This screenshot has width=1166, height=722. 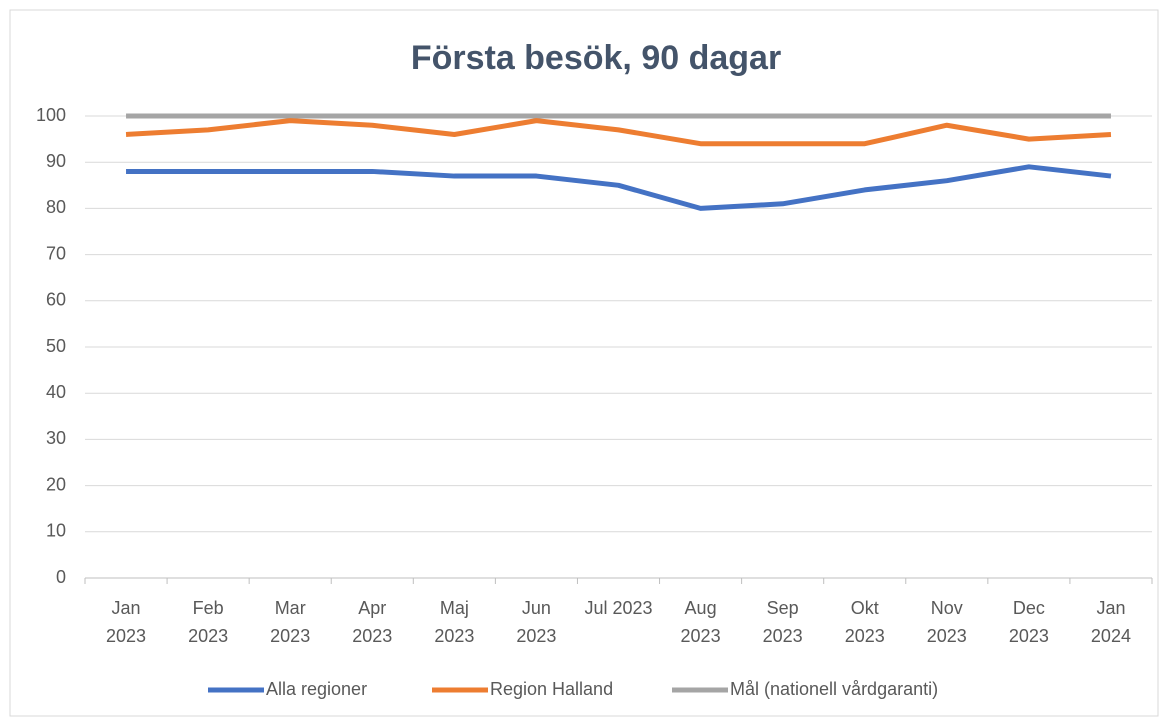 I want to click on y-tick-label: 80, so click(x=56, y=207).